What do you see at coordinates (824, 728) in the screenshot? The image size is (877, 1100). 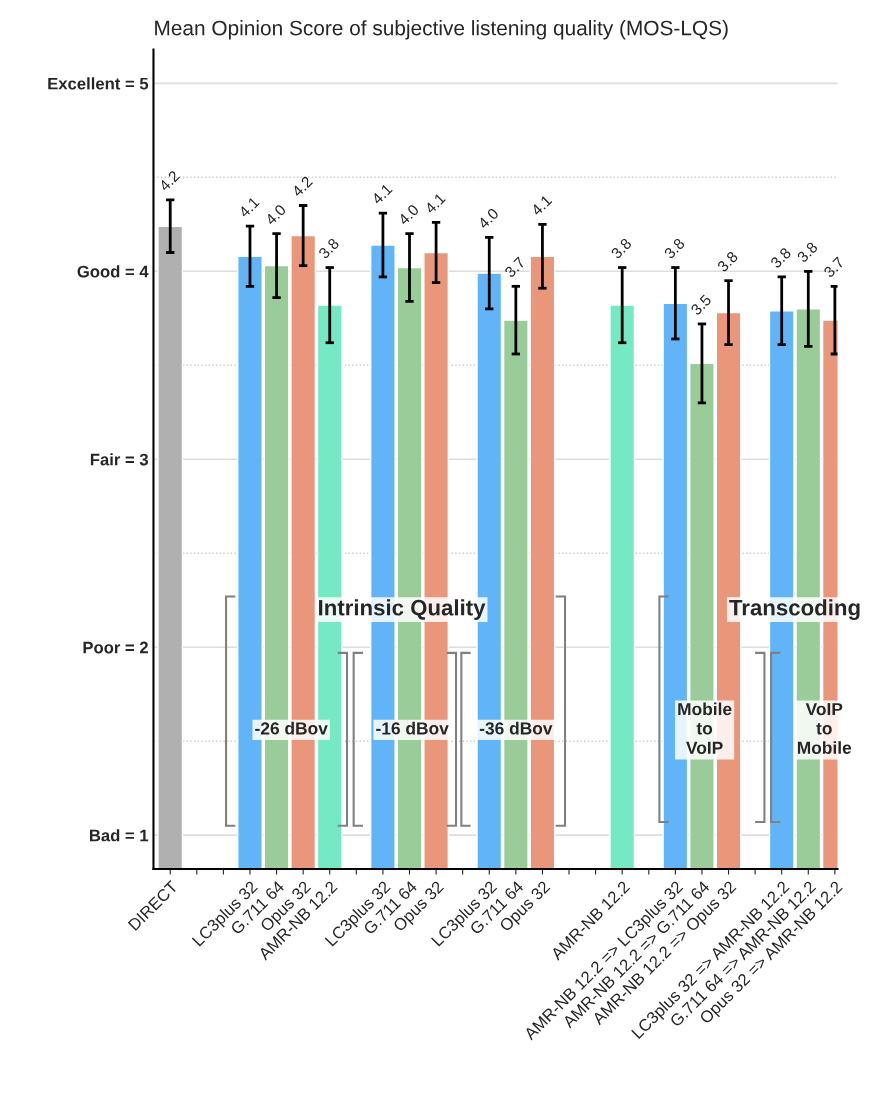 I see `annotation: VoIP to Mobile` at bounding box center [824, 728].